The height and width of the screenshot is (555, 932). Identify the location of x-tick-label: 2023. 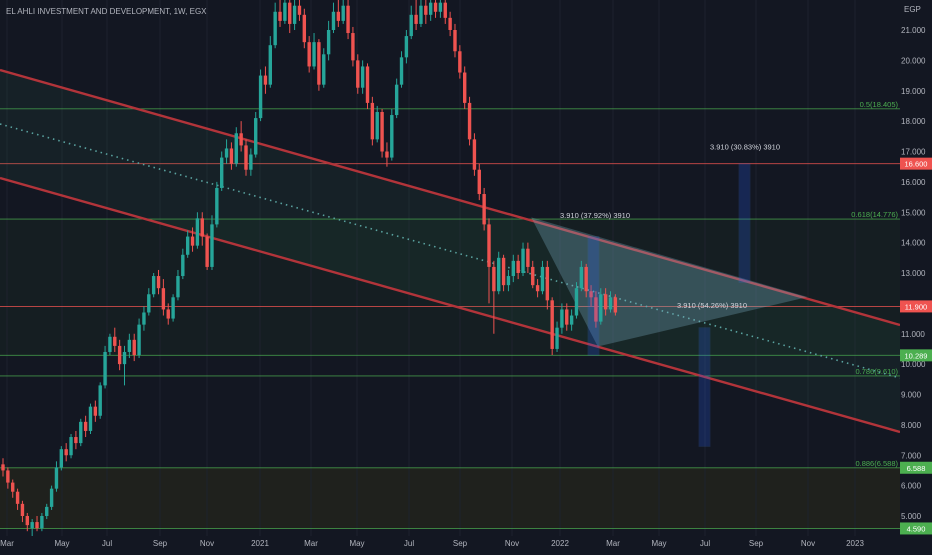
(855, 543).